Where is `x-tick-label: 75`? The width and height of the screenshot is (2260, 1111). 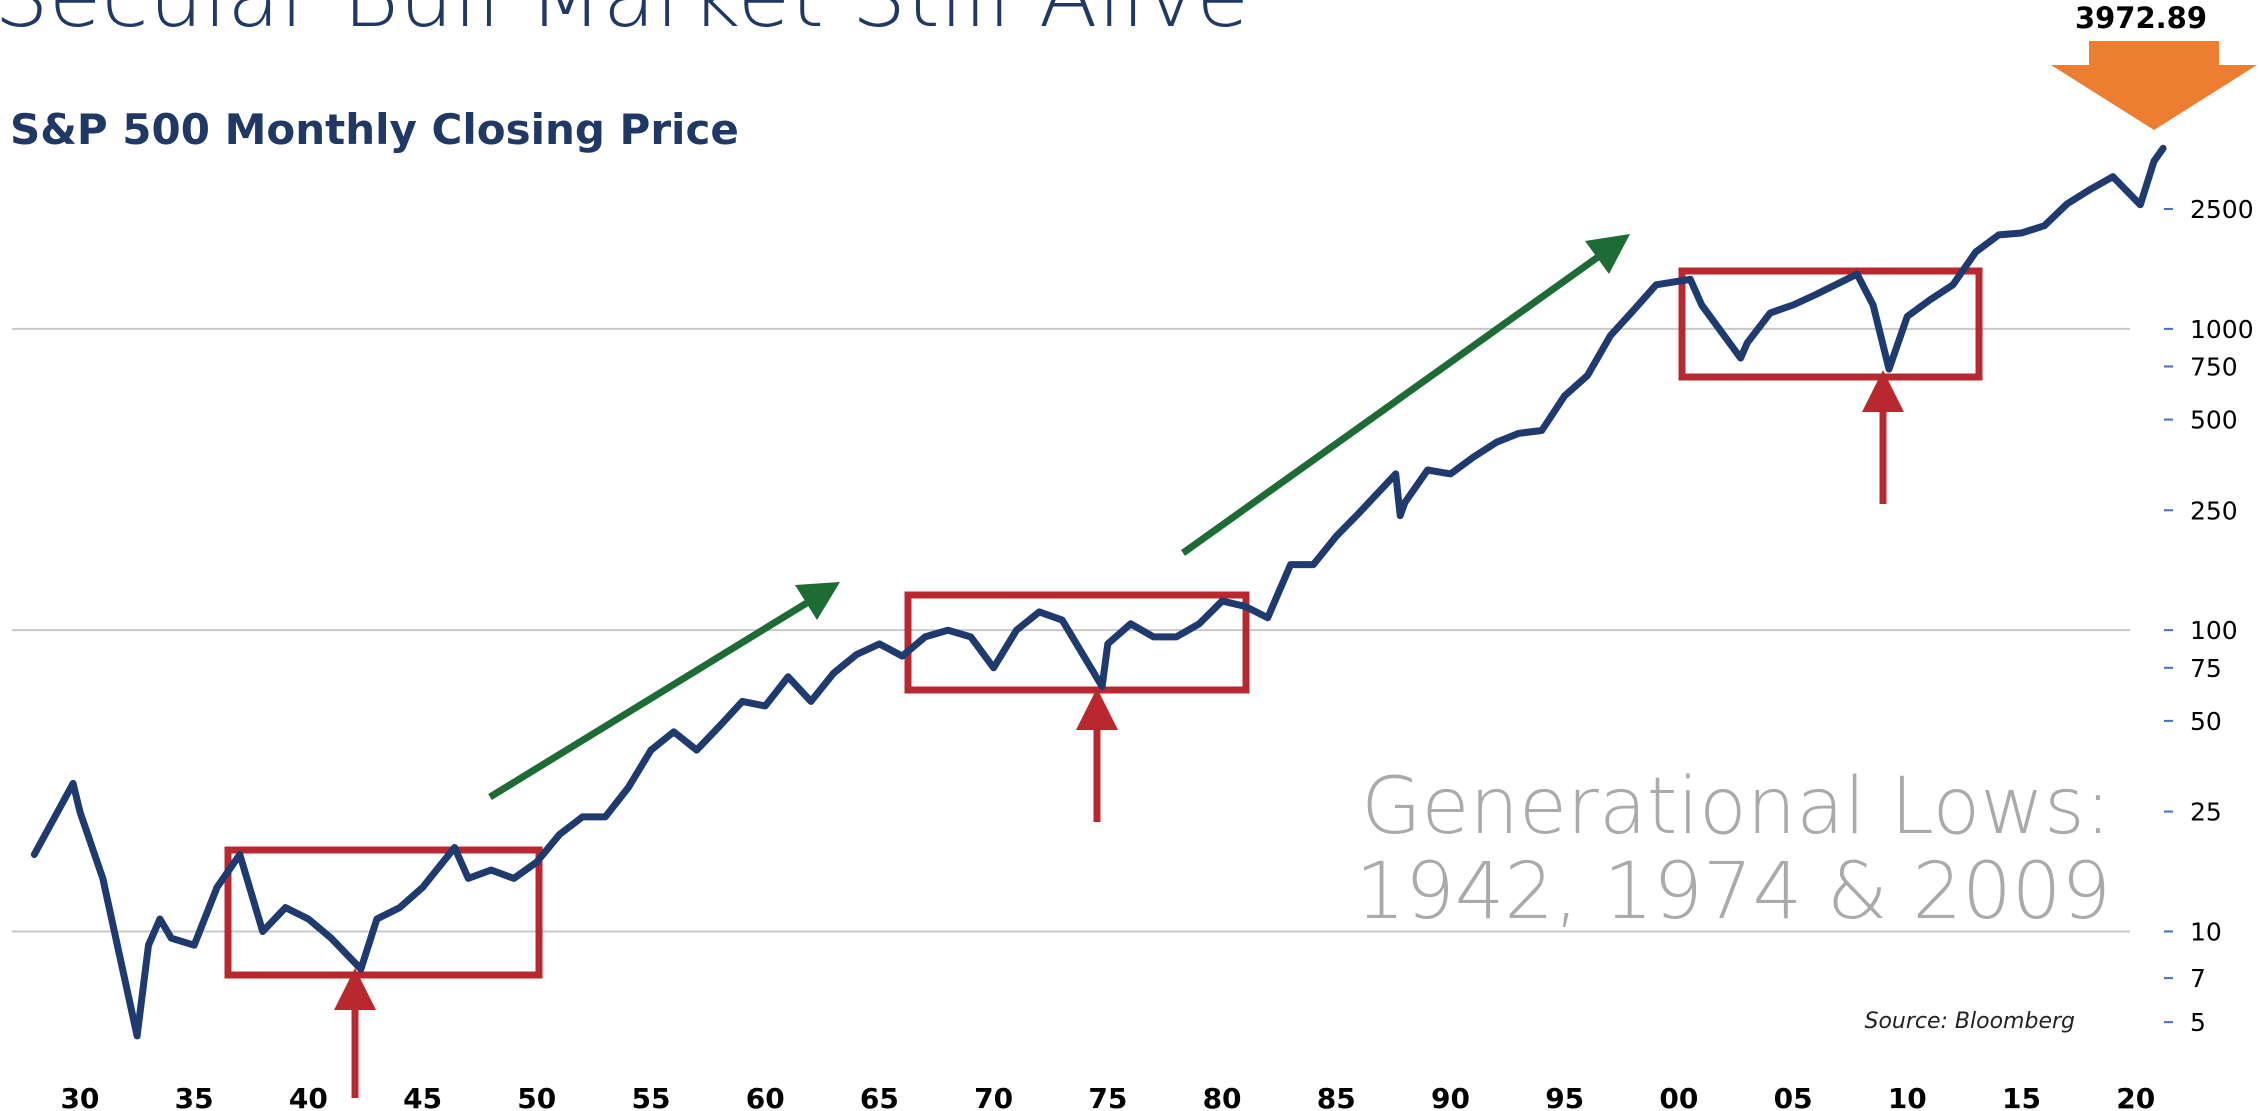 x-tick-label: 75 is located at coordinates (1107, 1096).